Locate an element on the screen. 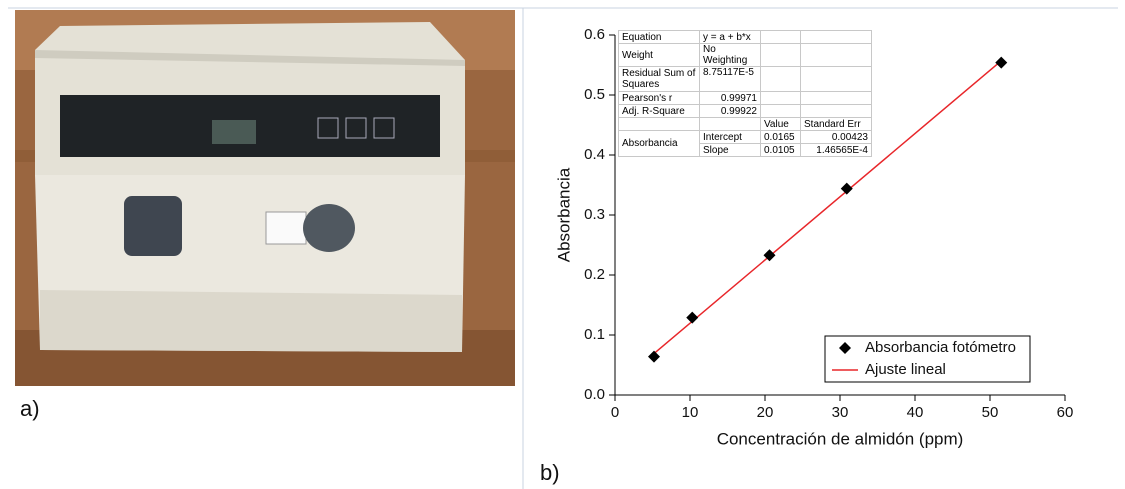  x-tick-label: 0 is located at coordinates (615, 412).